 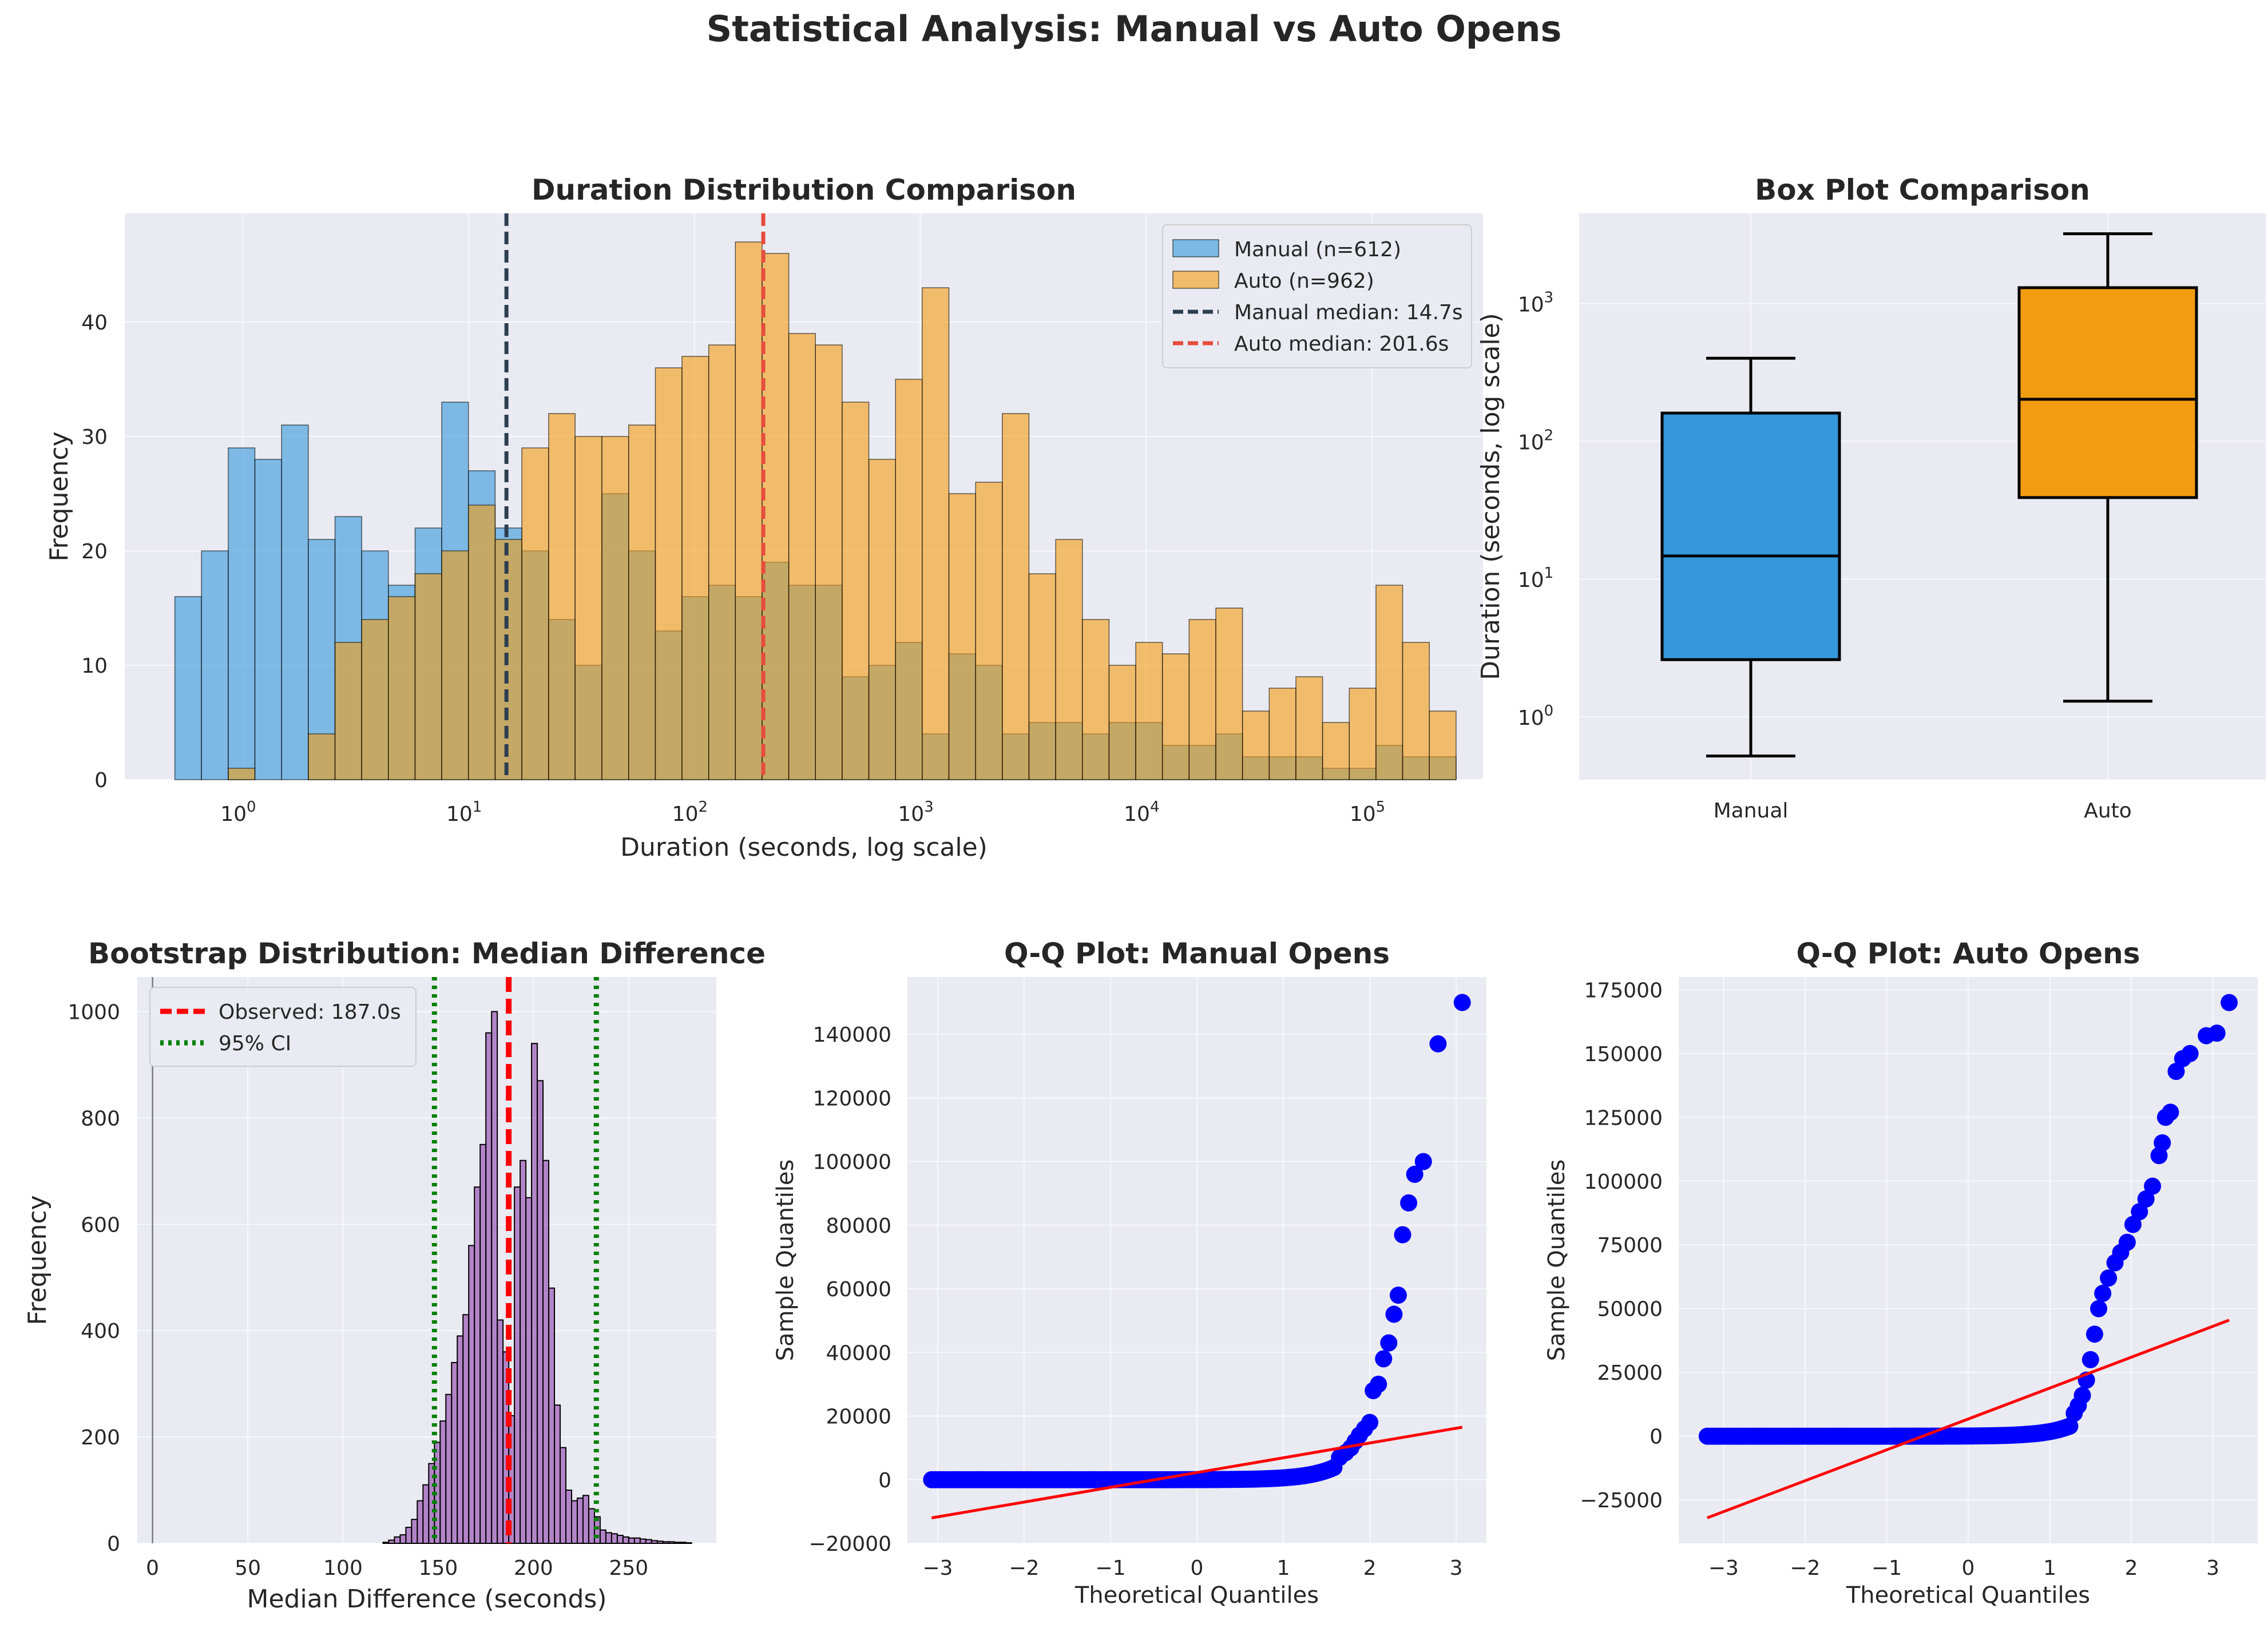 I want to click on qq-auto-reference-line, so click(x=1968, y=1419).